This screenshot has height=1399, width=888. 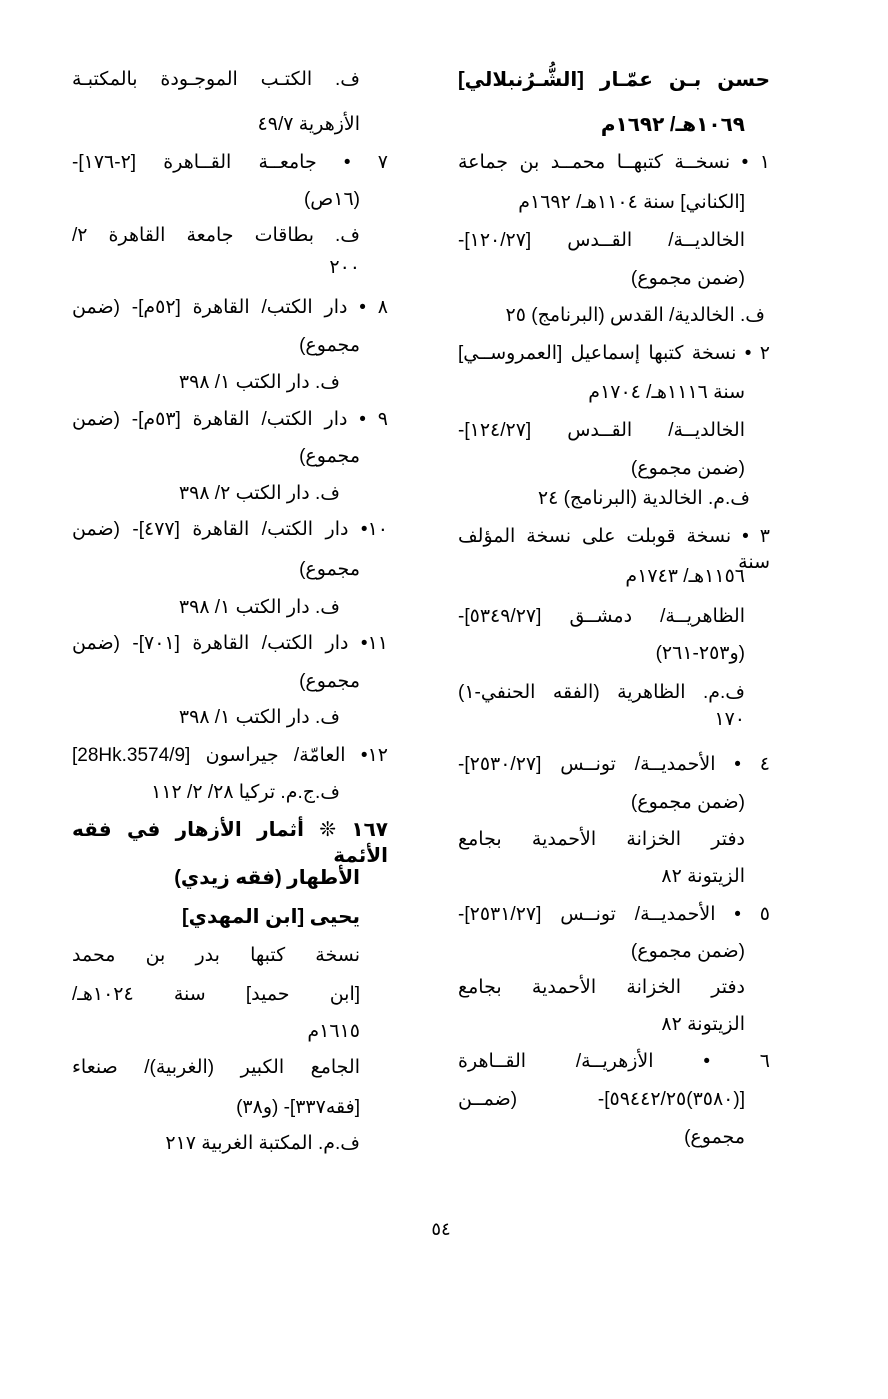 What do you see at coordinates (441, 1229) in the screenshot?
I see `page-number: ٥٤` at bounding box center [441, 1229].